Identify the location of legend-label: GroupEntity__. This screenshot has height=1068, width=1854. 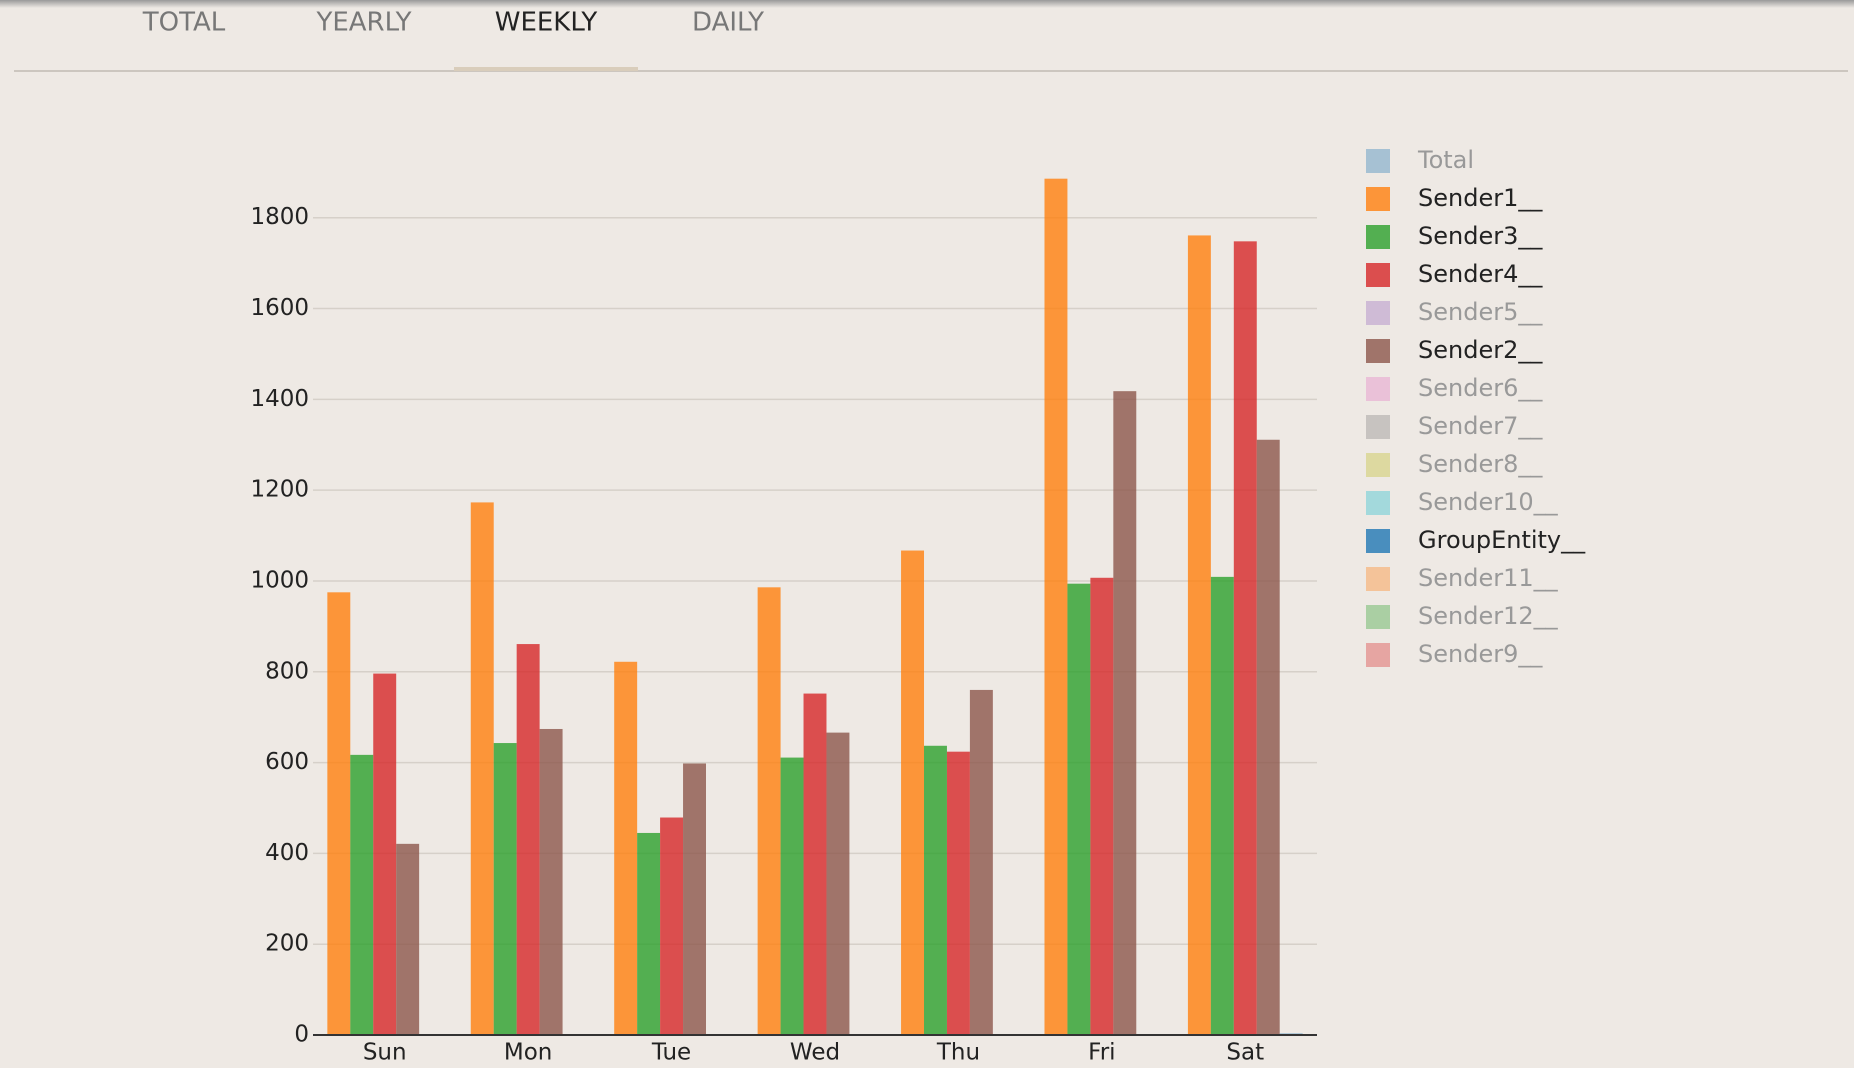
(1502, 540).